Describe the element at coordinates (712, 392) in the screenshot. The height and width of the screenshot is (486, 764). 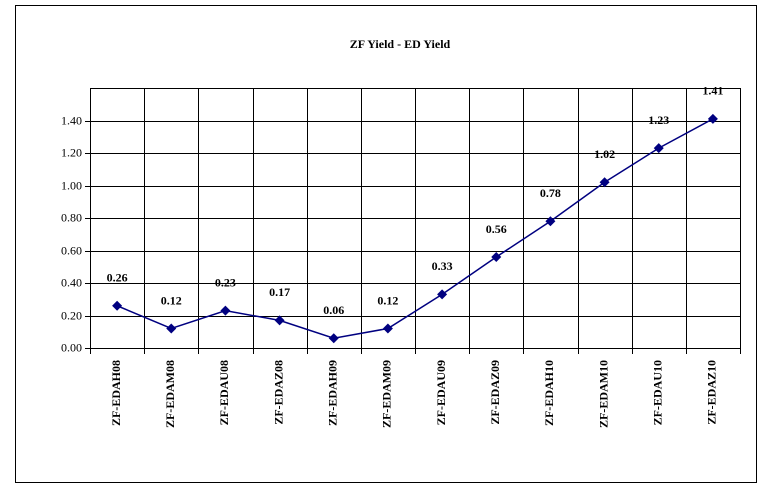
I see `x-tick-label: ZF-EDAZ10` at that location.